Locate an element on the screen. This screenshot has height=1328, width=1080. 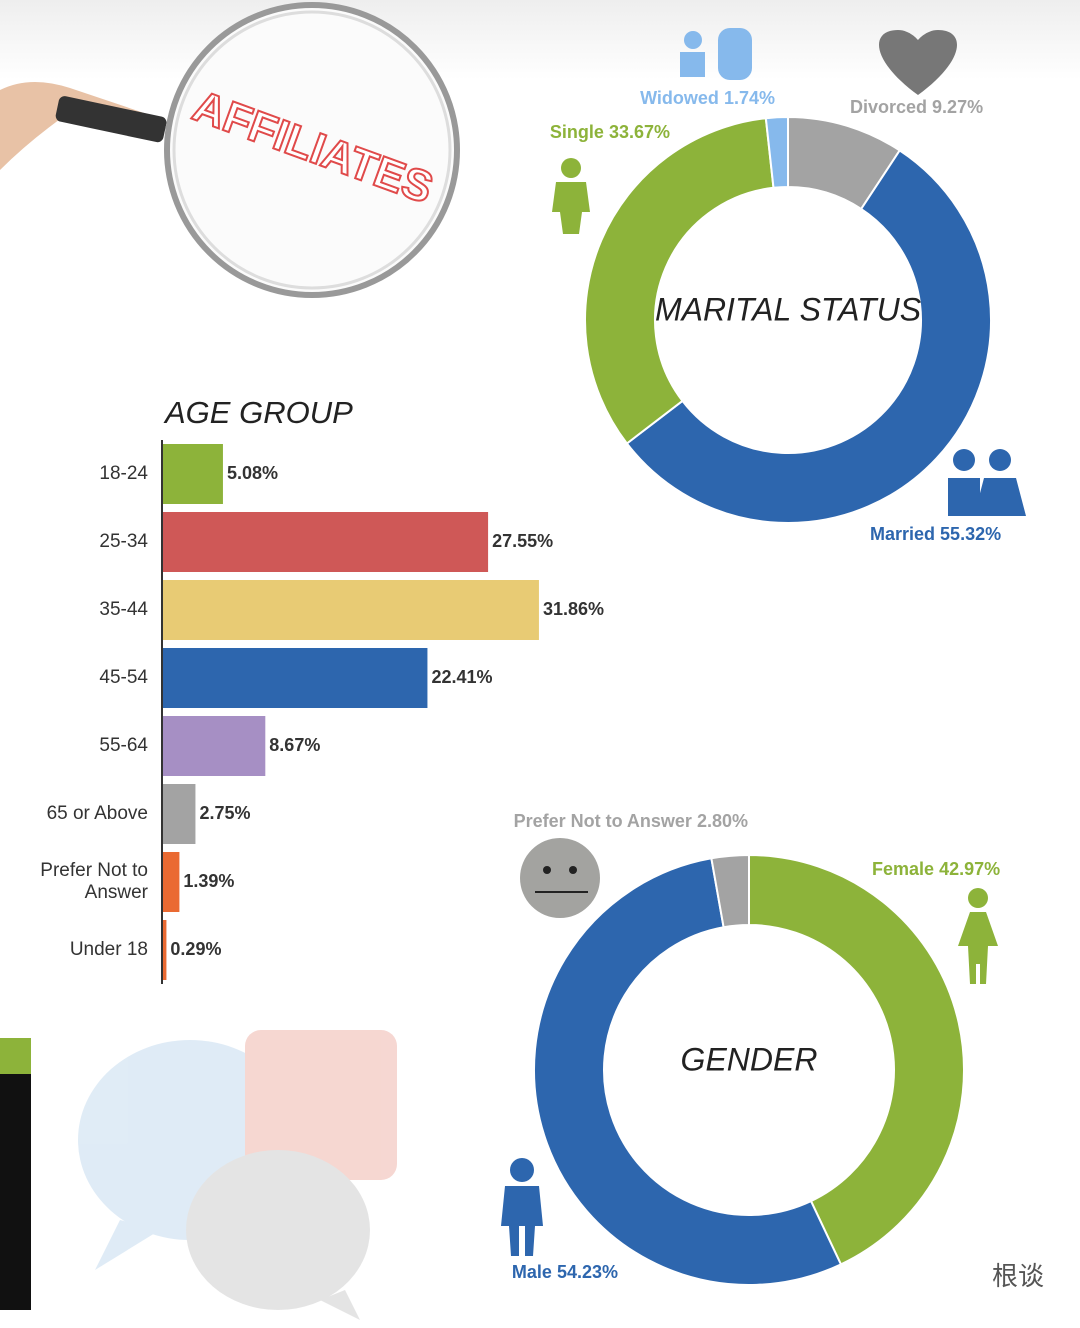
slice-category: Single is located at coordinates (577, 132).